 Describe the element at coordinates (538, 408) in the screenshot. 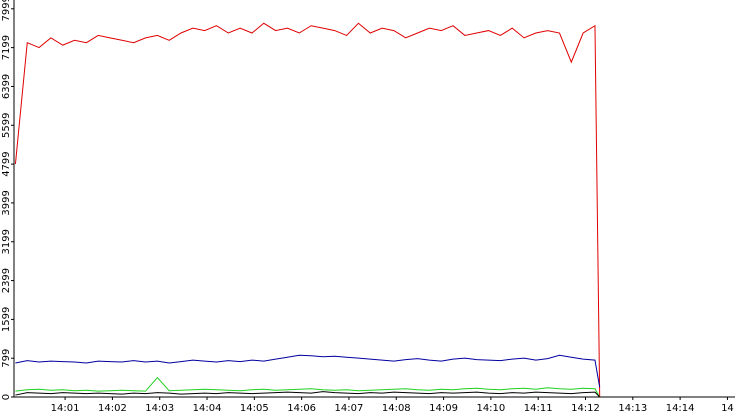

I see `x-tick-label: 14:11` at that location.